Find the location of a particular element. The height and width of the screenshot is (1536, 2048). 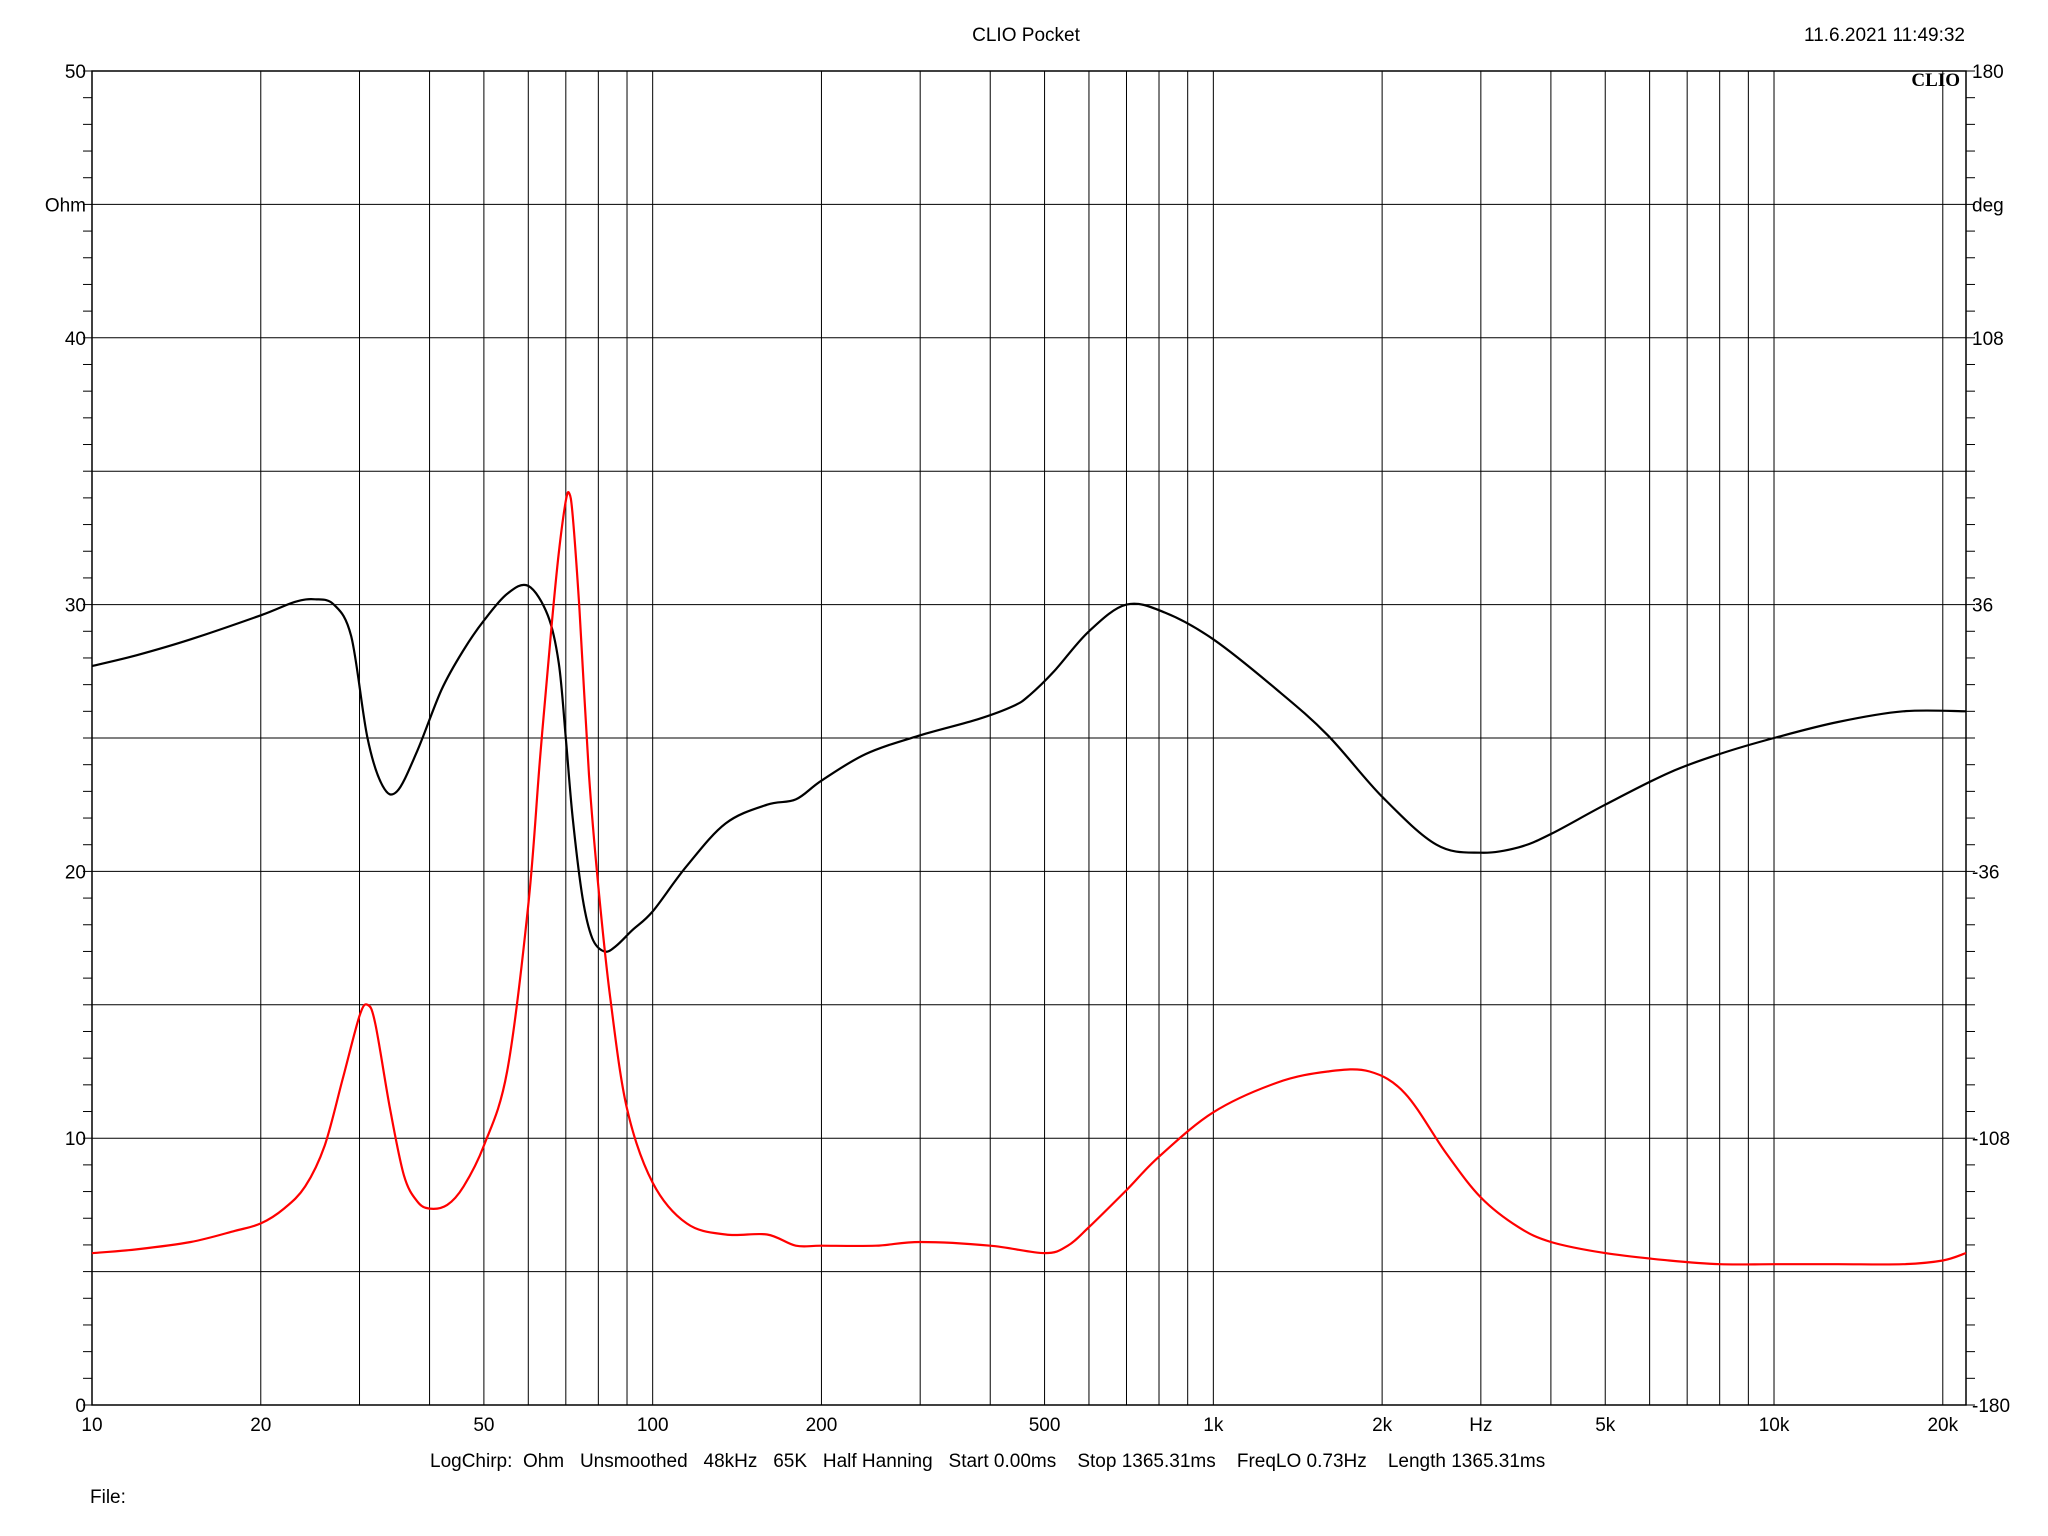

y-right-tick-label: 108 is located at coordinates (1988, 339).